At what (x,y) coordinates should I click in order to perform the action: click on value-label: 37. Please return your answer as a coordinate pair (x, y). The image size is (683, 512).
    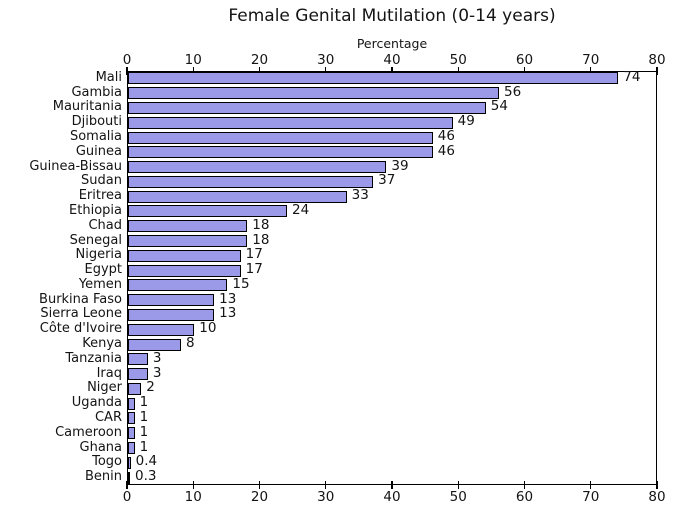
    Looking at the image, I should click on (387, 180).